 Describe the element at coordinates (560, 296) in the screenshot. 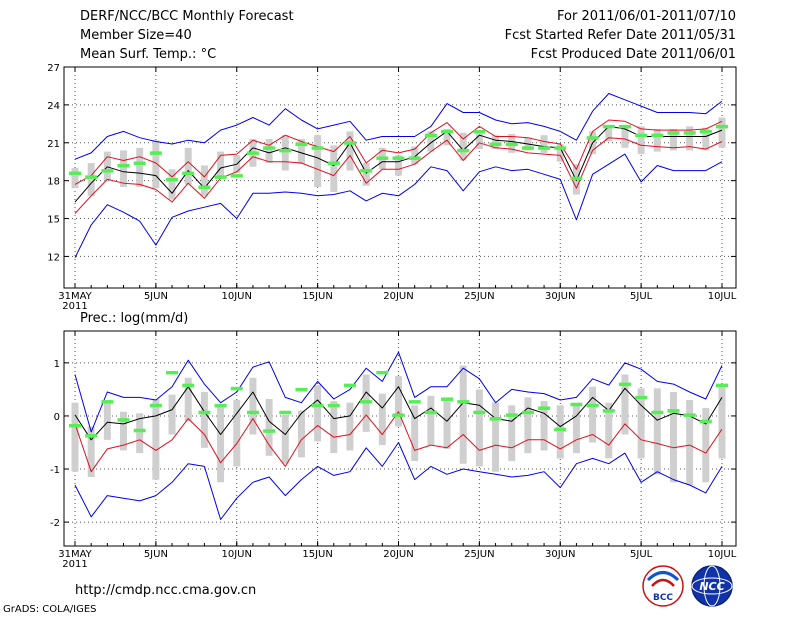

I see `x-tick-label: 30JUN` at that location.